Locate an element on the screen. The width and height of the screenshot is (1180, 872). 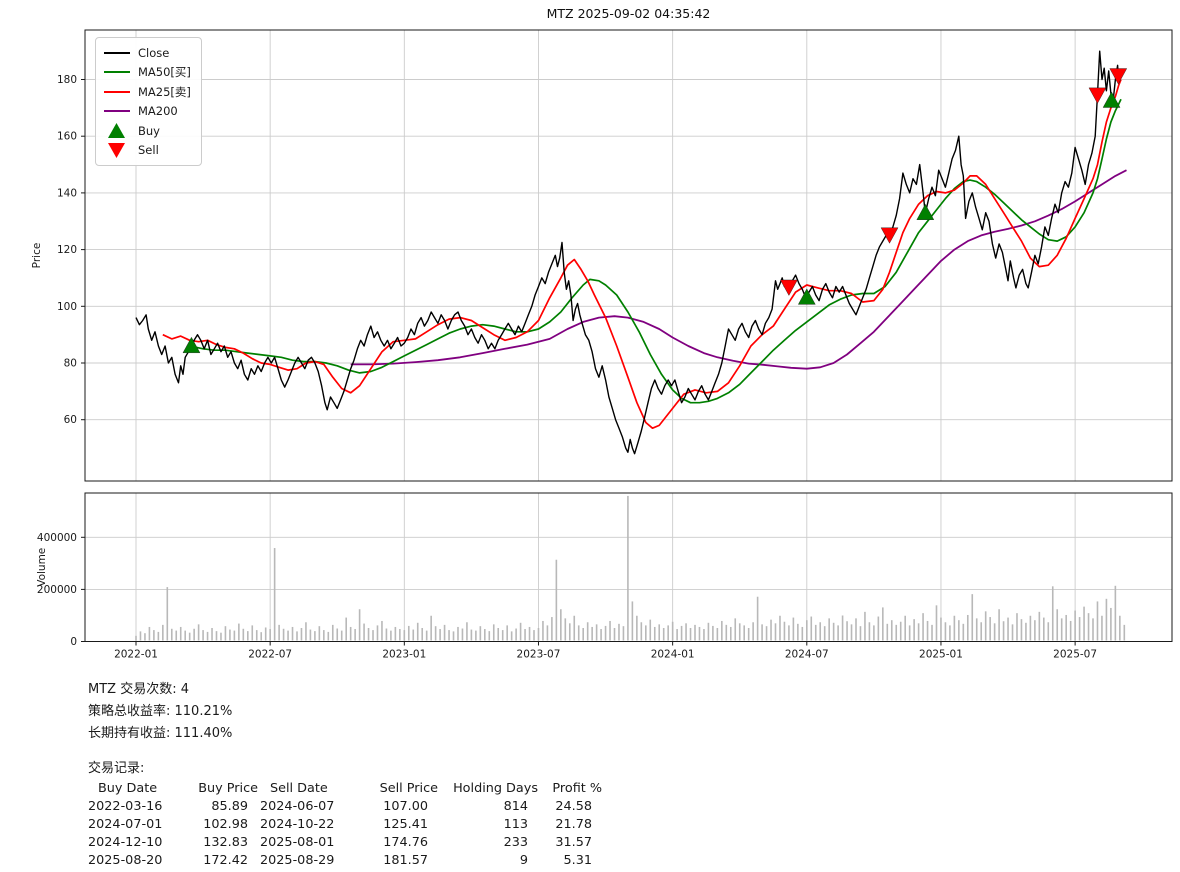
summary-trade-count: MTZ 交易次数: 4 is located at coordinates (138, 689).